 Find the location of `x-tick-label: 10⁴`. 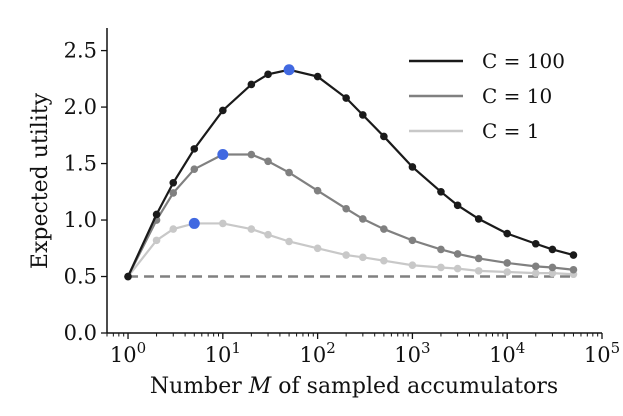

x-tick-label: 10⁴ is located at coordinates (507, 353).